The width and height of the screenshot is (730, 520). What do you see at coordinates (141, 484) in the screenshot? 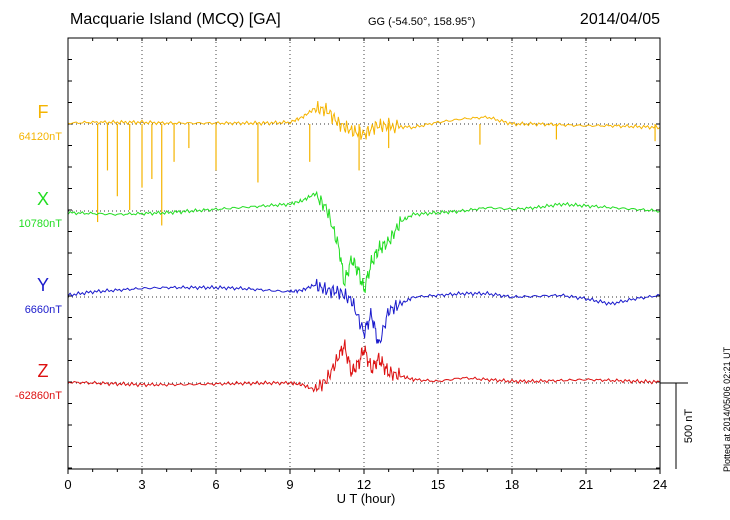
I see `x-tick-label-3: 3` at bounding box center [141, 484].